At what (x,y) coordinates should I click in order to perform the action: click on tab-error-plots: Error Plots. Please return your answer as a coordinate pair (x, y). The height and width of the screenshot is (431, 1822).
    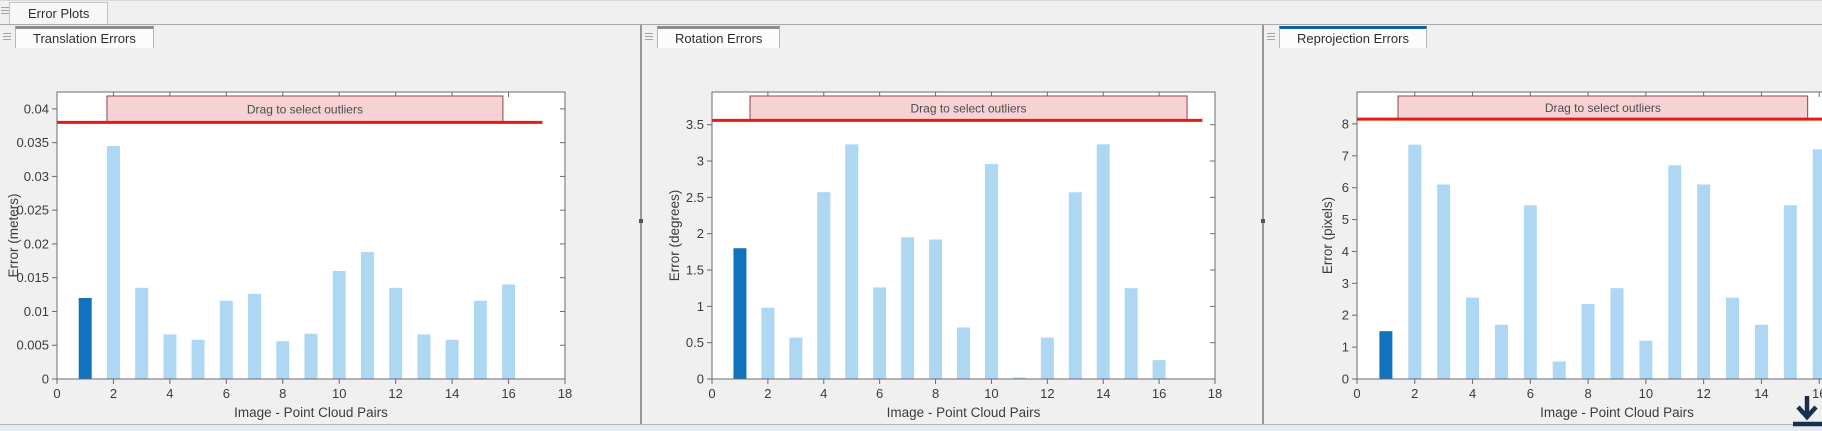
    Looking at the image, I should click on (59, 13).